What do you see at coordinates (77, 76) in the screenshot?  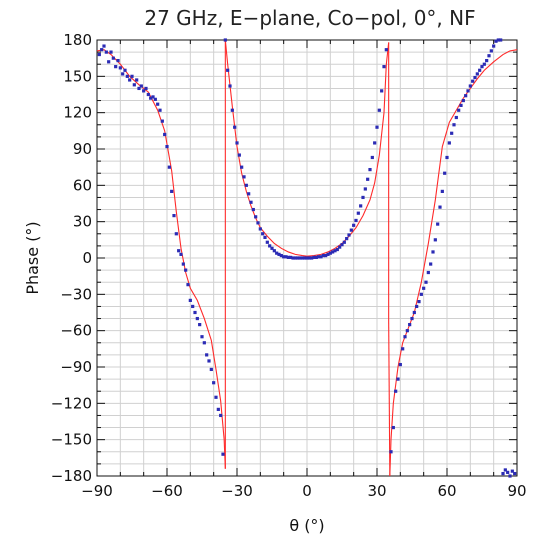 I see `y-tick-label: 150` at bounding box center [77, 76].